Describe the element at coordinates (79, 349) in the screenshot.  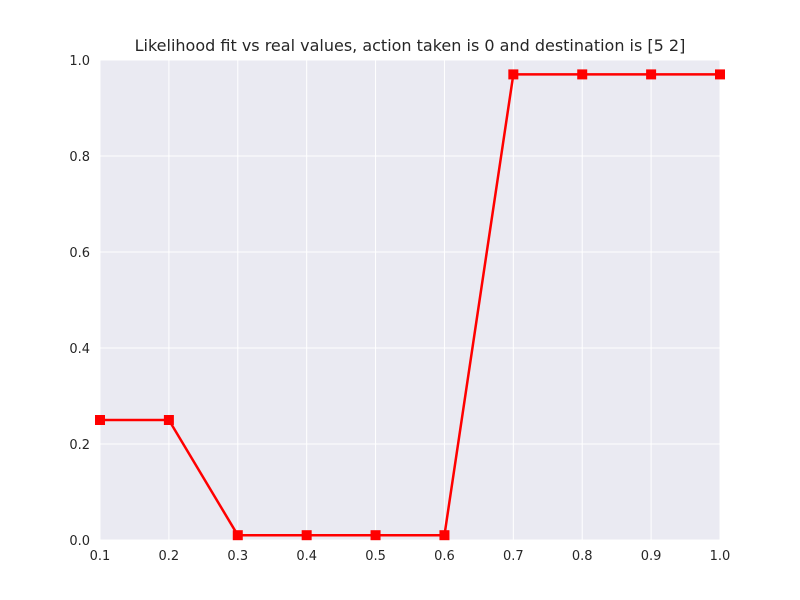
I see `y-tick-label: 0.4` at that location.